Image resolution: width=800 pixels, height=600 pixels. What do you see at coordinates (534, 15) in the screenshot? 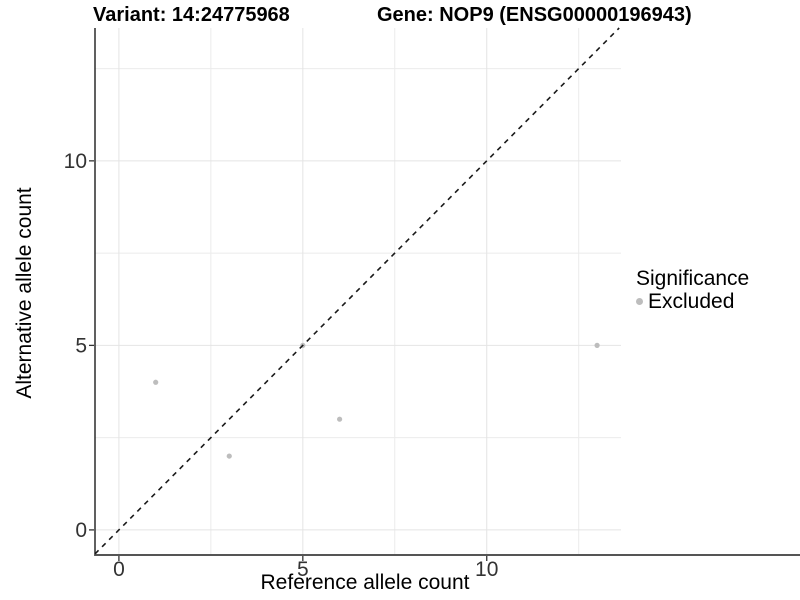
I see `gene-title: Gene: NOP9 (ENSG00000196943)` at bounding box center [534, 15].